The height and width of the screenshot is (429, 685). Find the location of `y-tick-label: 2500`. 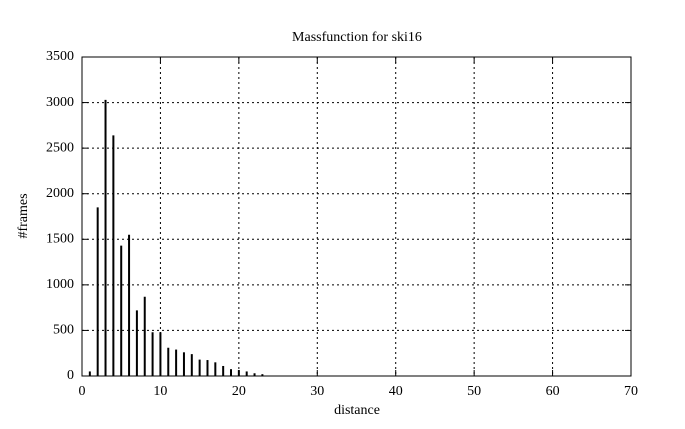

y-tick-label: 2500 is located at coordinates (60, 147).